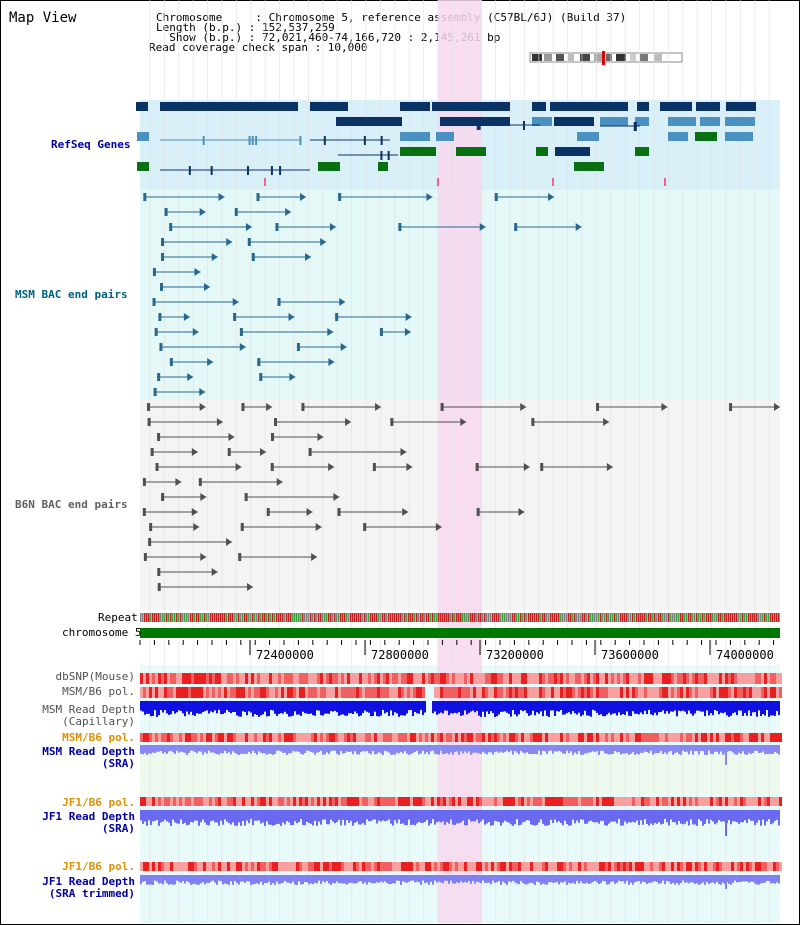 The height and width of the screenshot is (925, 800). I want to click on chromosome-ideogram, so click(607, 58).